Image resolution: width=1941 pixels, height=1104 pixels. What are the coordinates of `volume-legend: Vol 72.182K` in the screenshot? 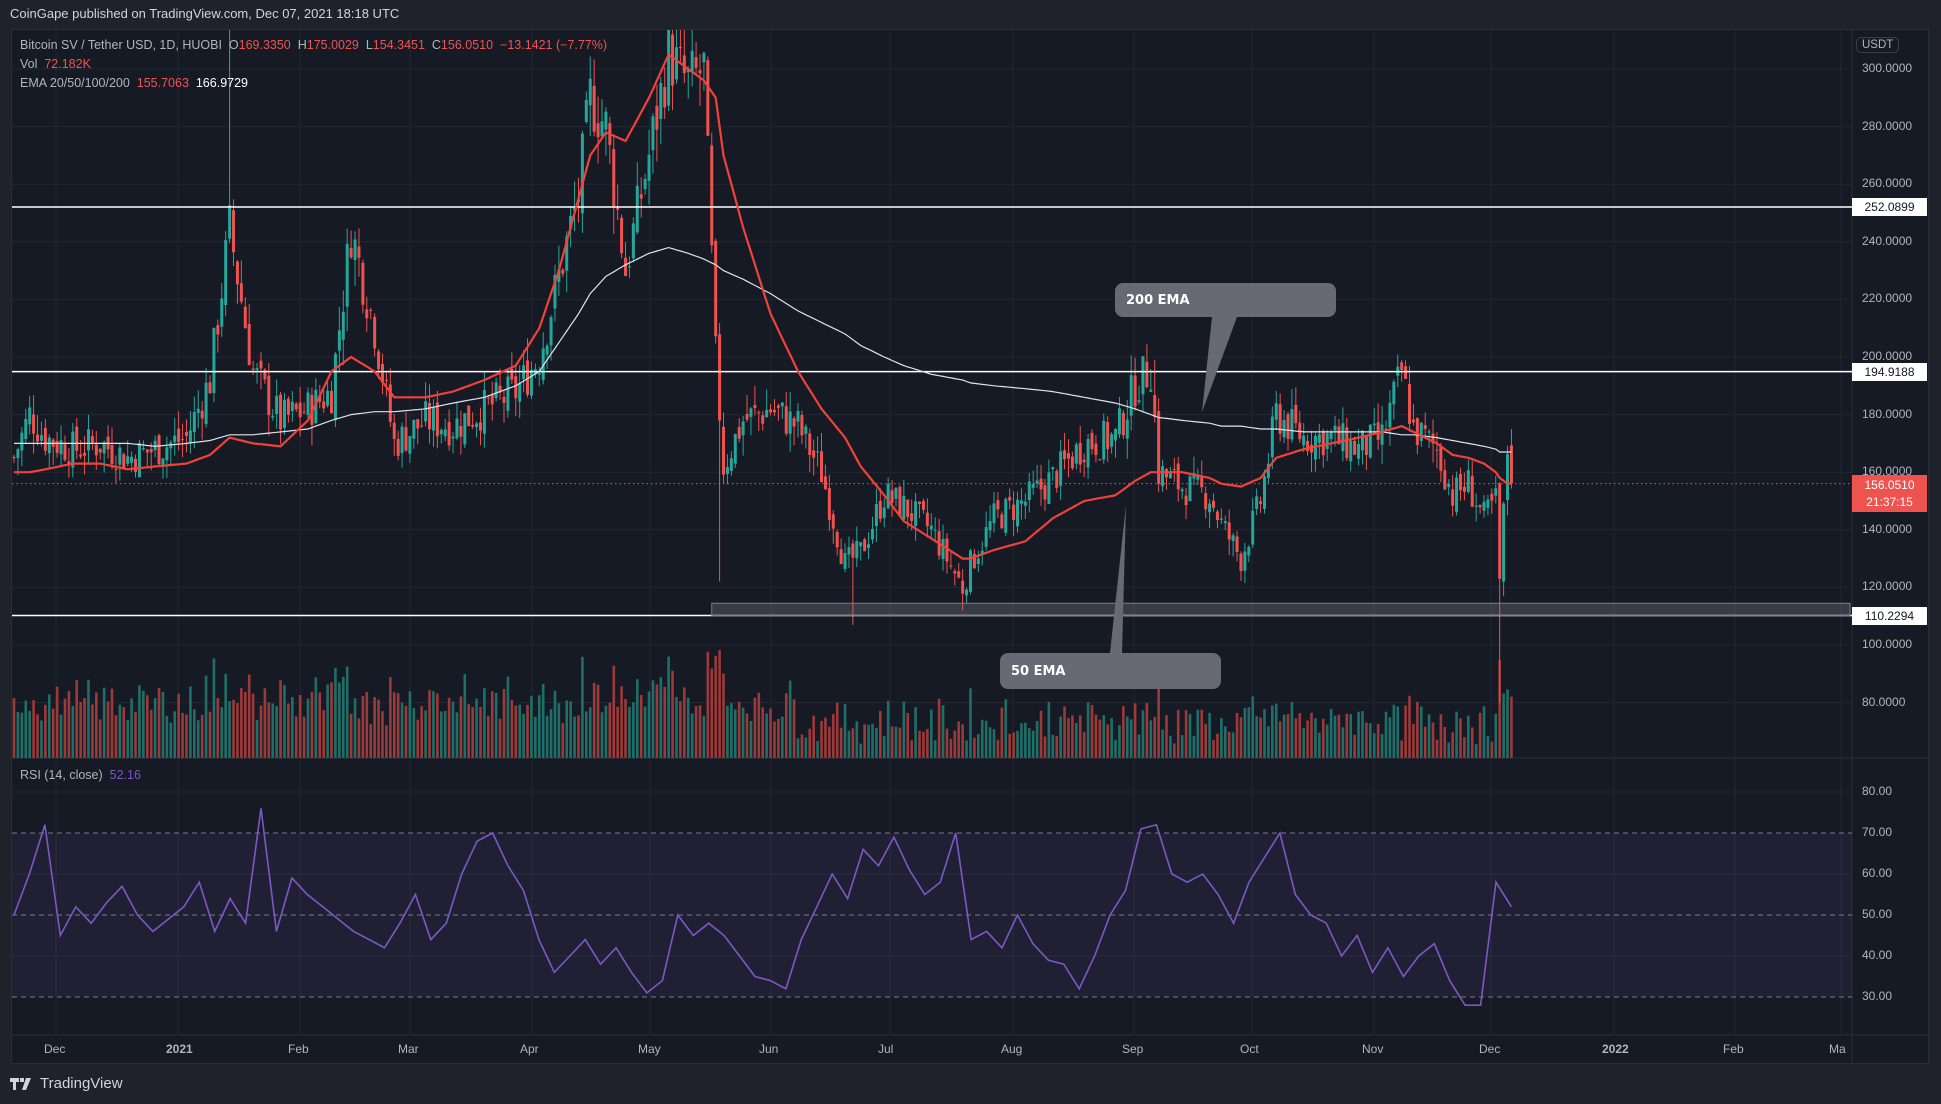 It's located at (55, 64).